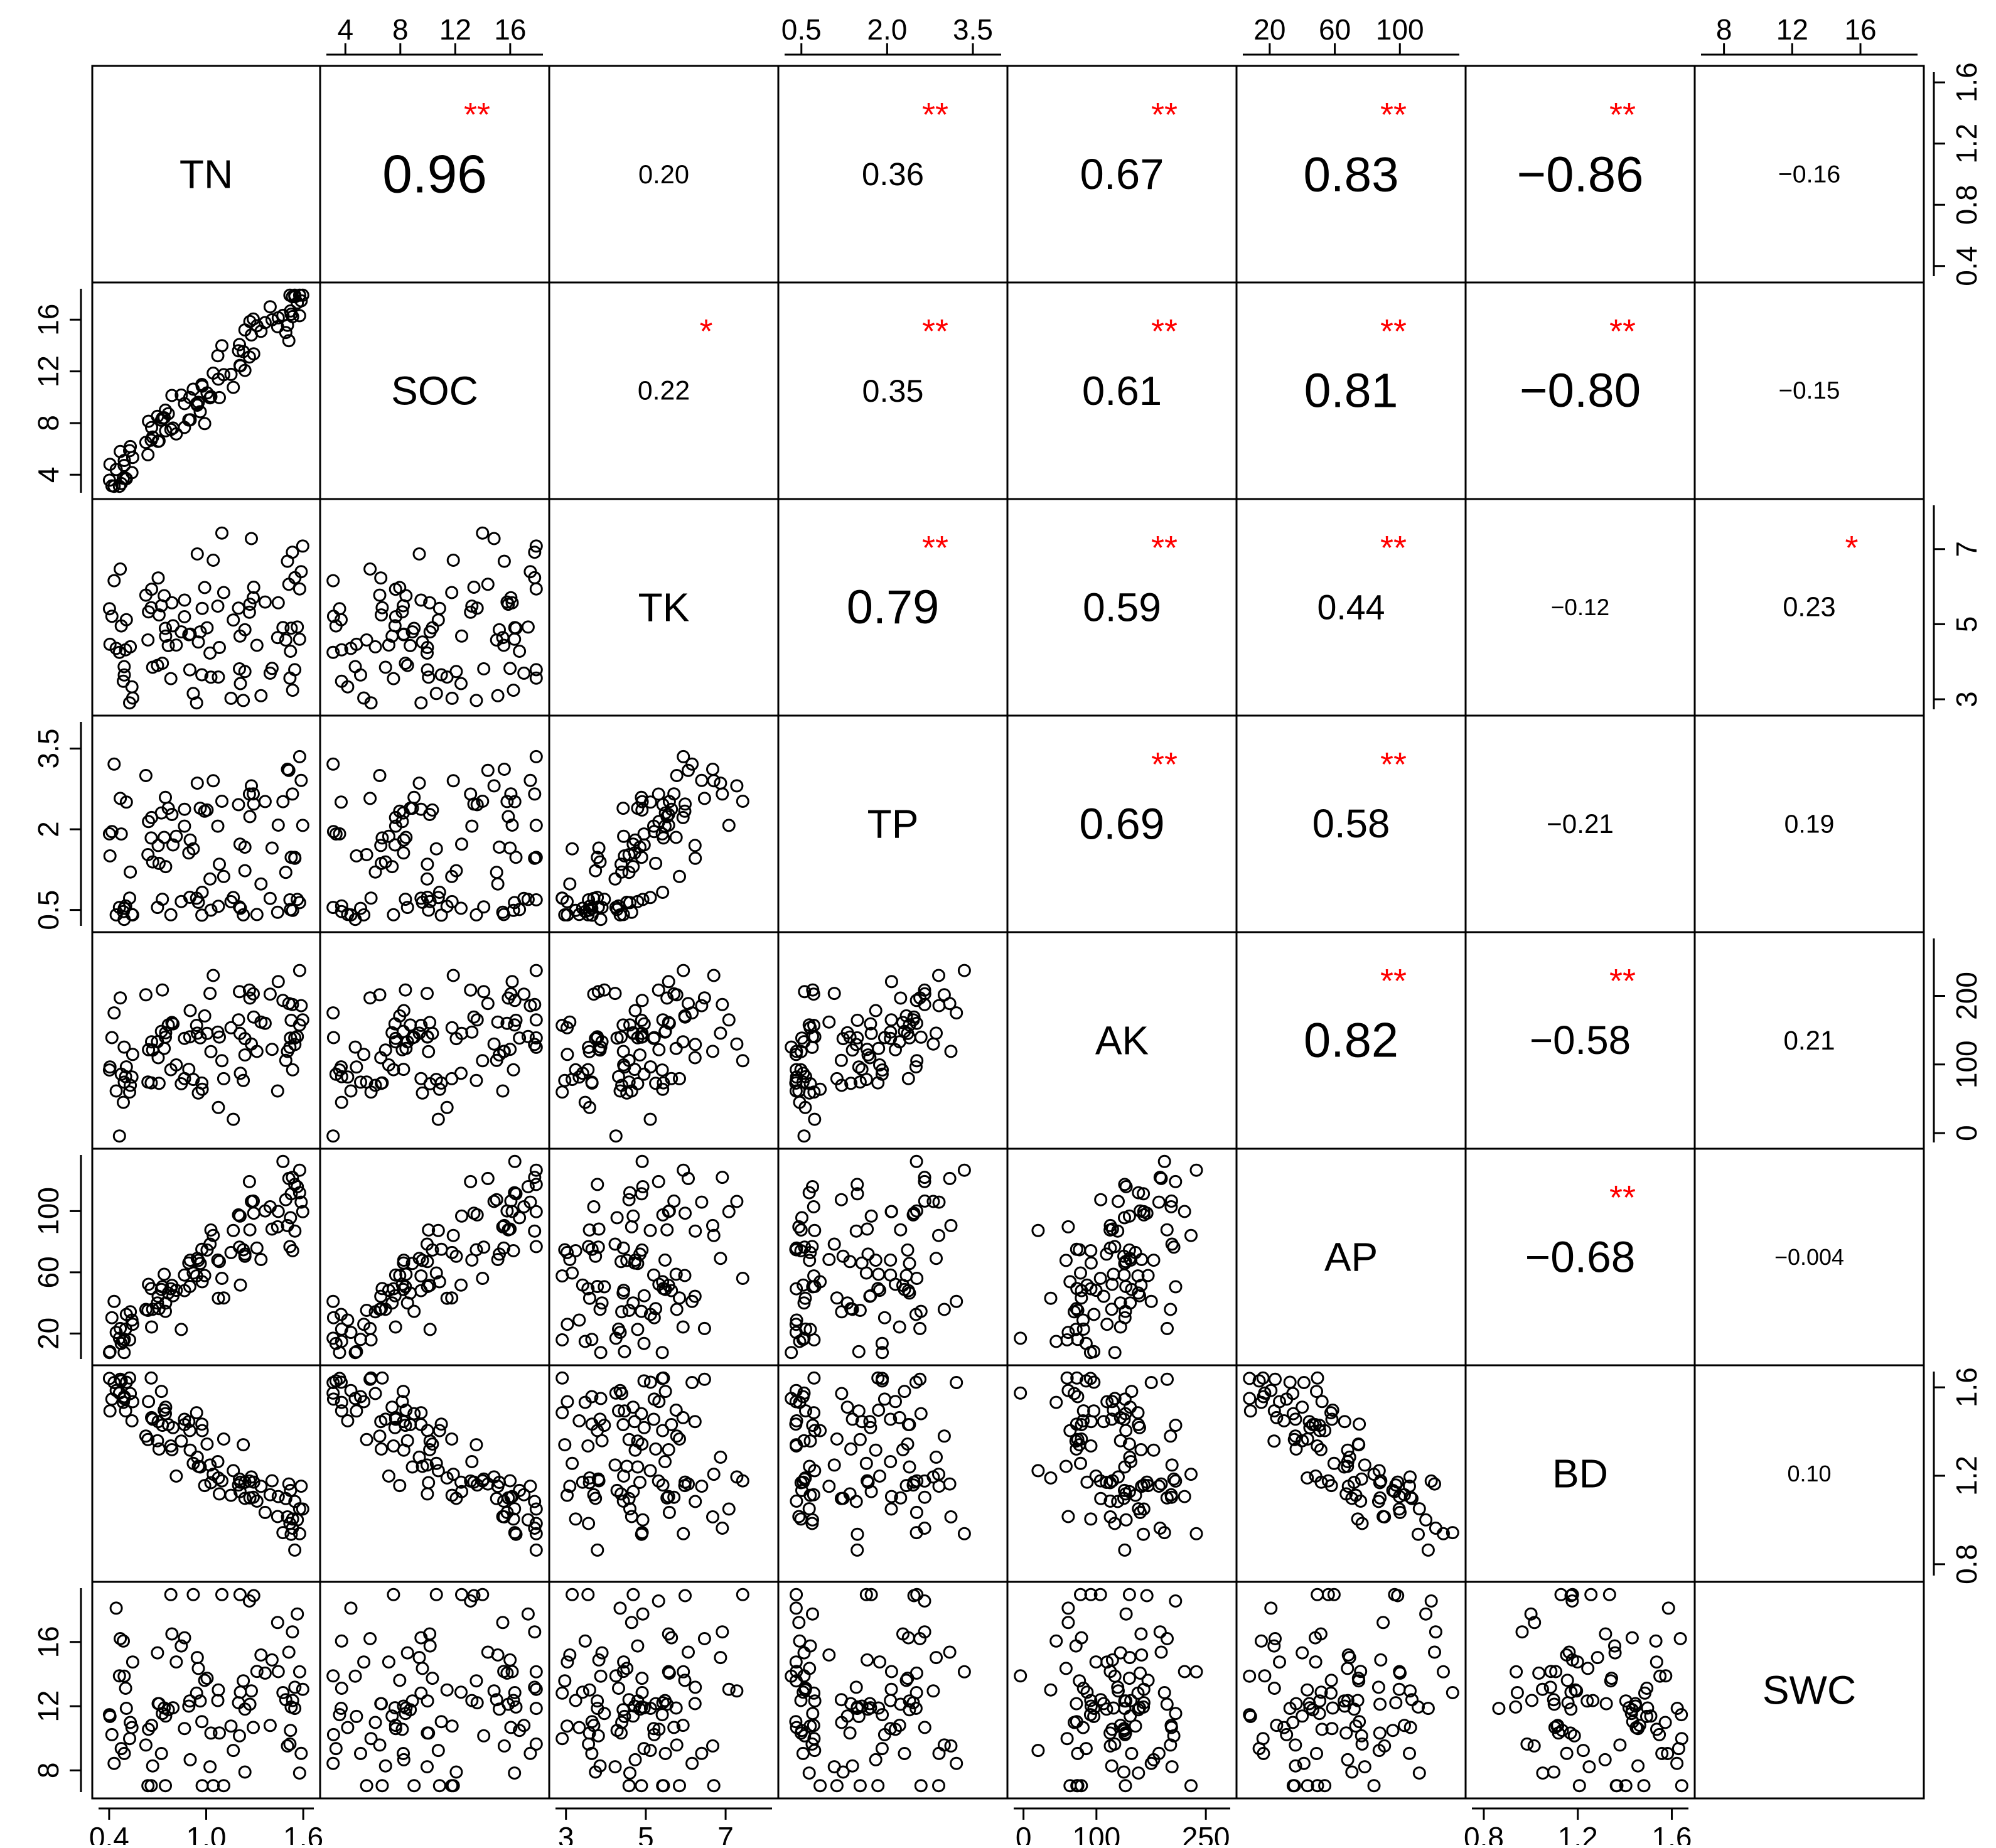 The height and width of the screenshot is (1848, 1996). I want to click on right-tick-label-AK: 100, so click(1966, 1064).